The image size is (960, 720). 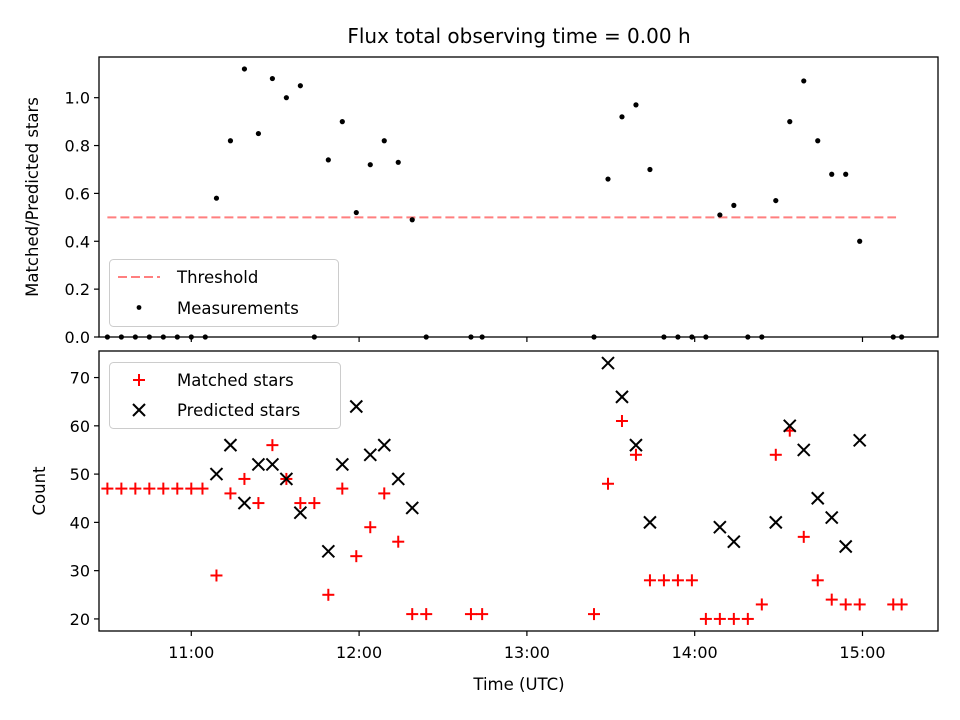 What do you see at coordinates (80, 522) in the screenshot?
I see `y-tick-label: 40` at bounding box center [80, 522].